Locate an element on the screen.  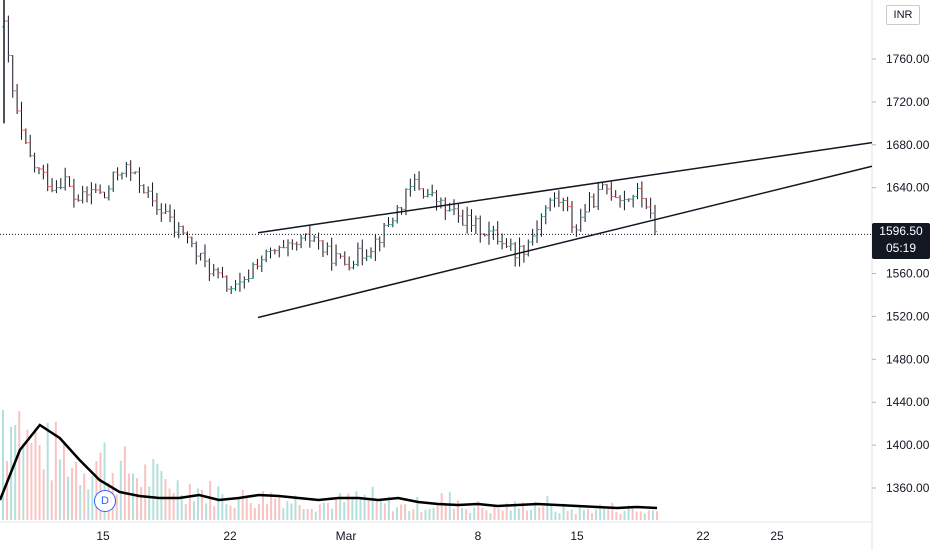
upper-trendline is located at coordinates (565, 187).